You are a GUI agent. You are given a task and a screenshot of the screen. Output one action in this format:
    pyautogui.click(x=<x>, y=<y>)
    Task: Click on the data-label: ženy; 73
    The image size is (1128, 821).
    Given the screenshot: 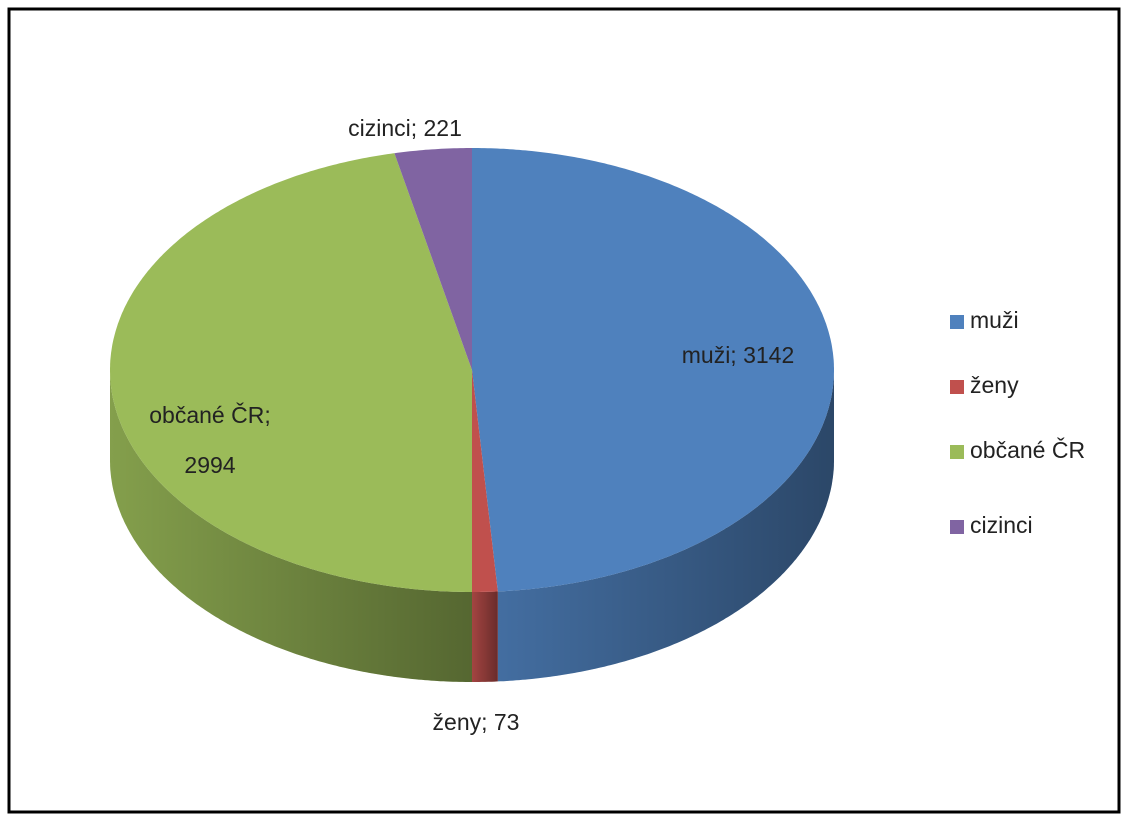 What is the action you would take?
    pyautogui.click(x=476, y=722)
    